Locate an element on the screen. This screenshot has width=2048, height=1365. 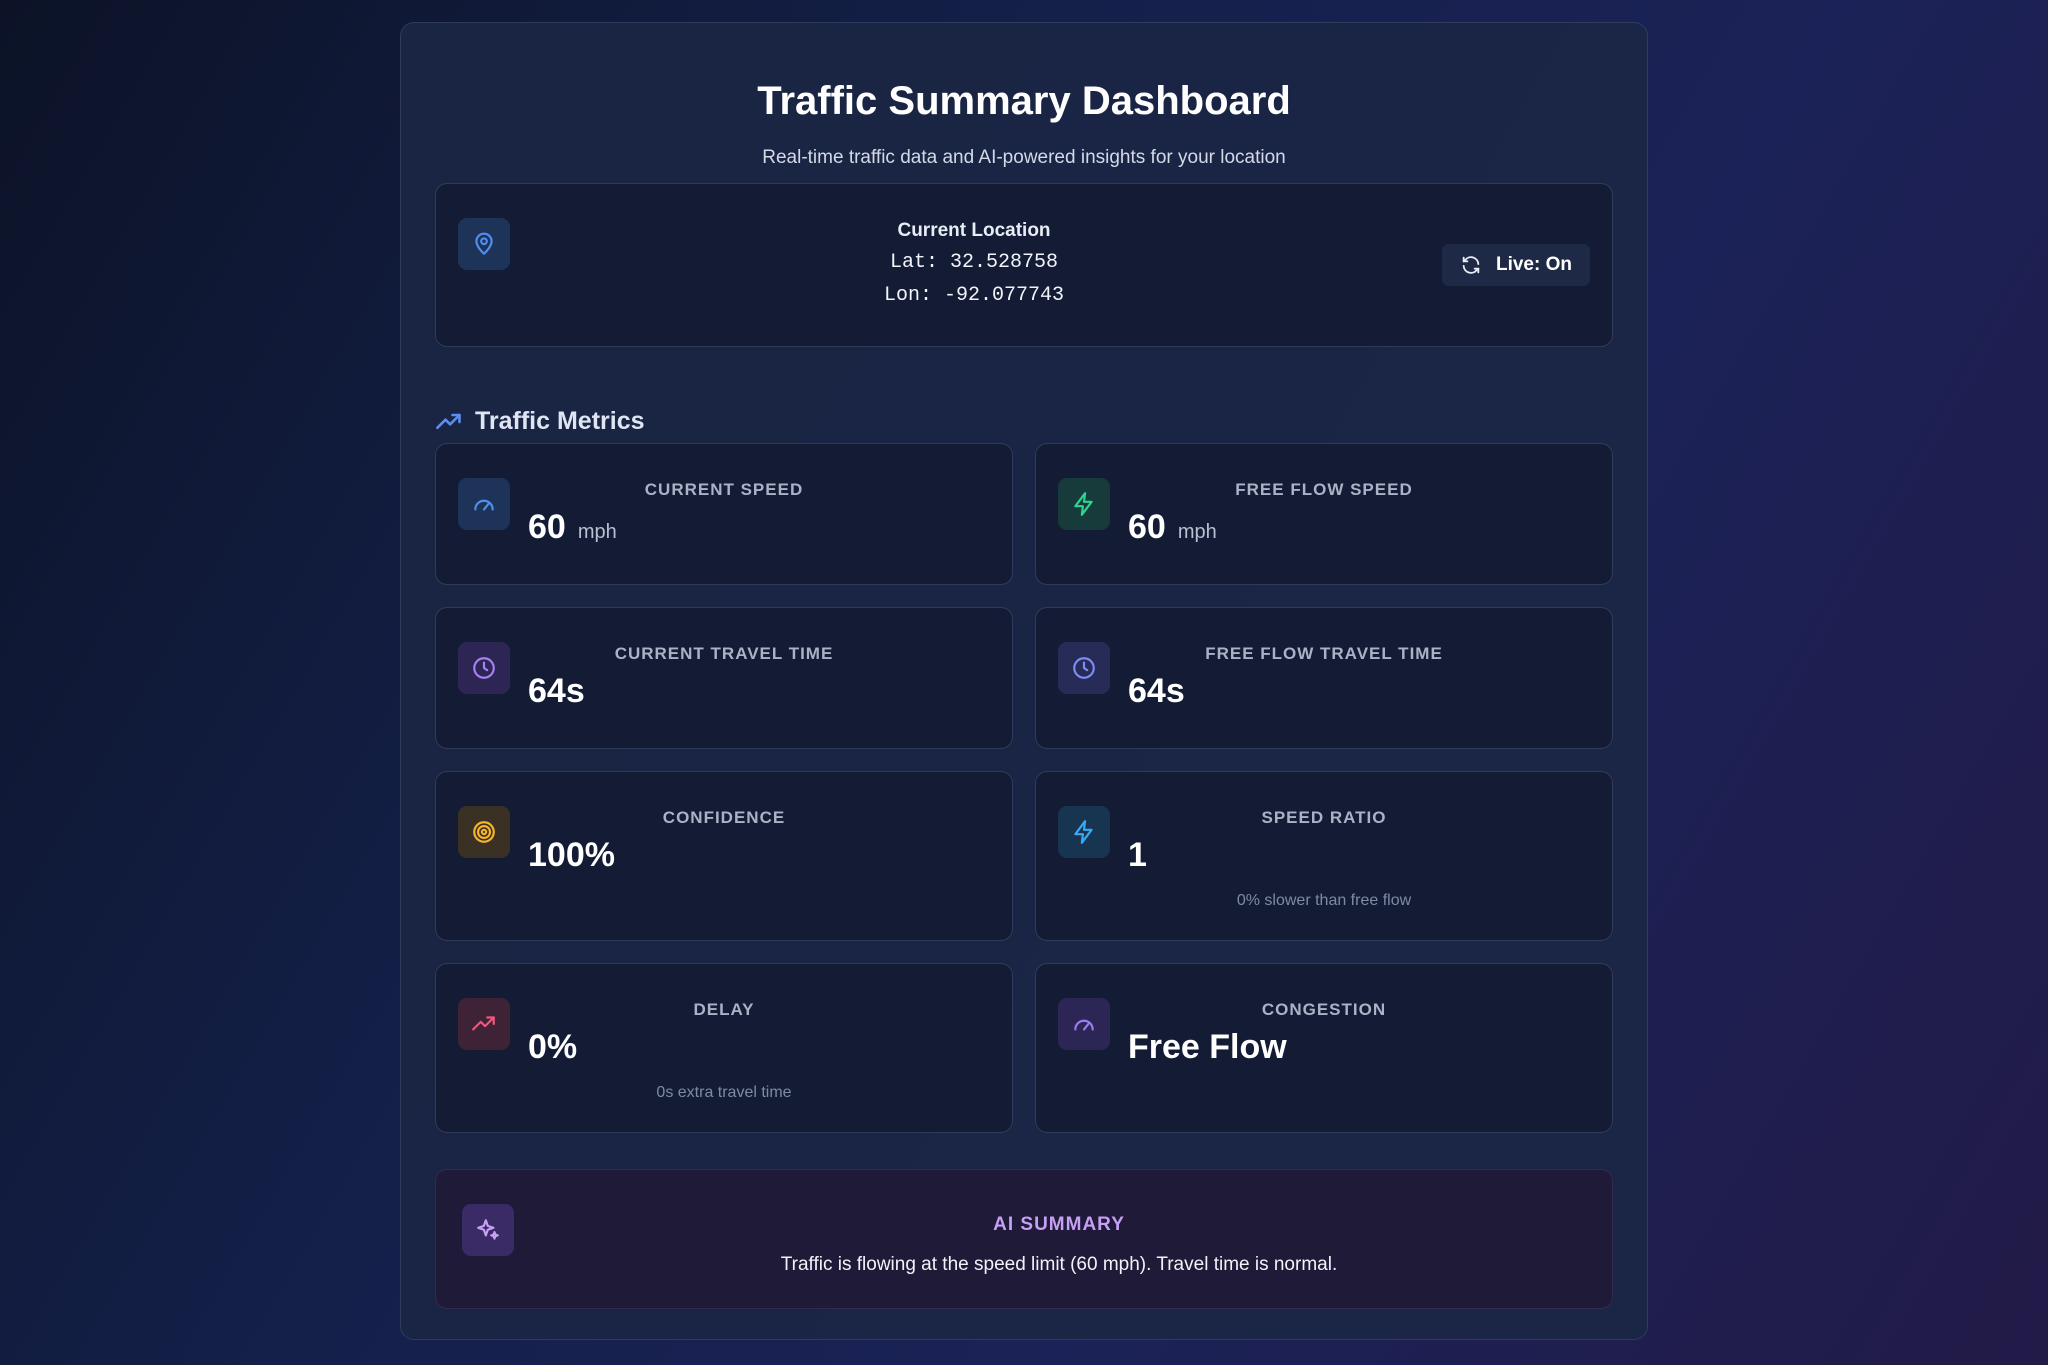
metric-card-free-flow-travel-time: FREE FLOW TRAVEL TIME 64s is located at coordinates (1324, 678).